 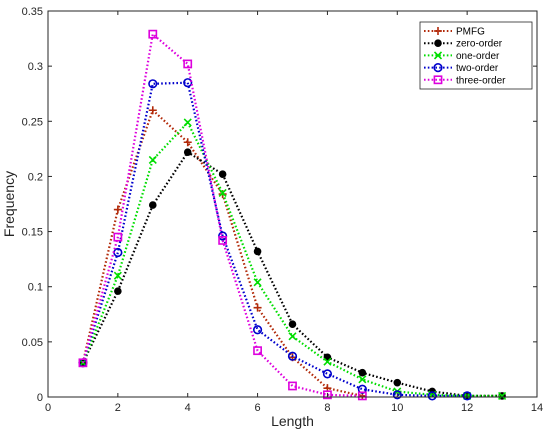 I want to click on x-axis-title: Length, so click(x=292, y=421).